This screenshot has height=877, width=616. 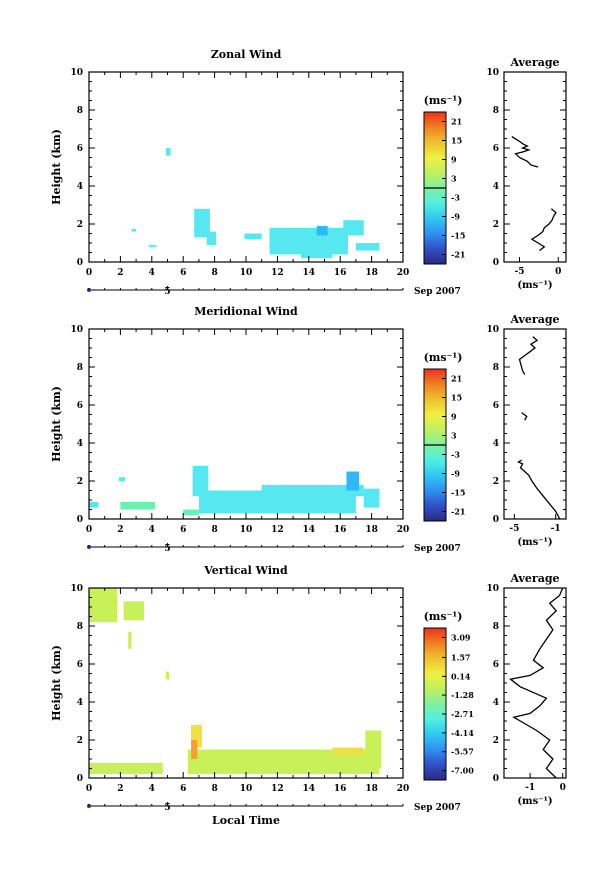 I want to click on y-axis-label: Height (km), so click(x=56, y=424).